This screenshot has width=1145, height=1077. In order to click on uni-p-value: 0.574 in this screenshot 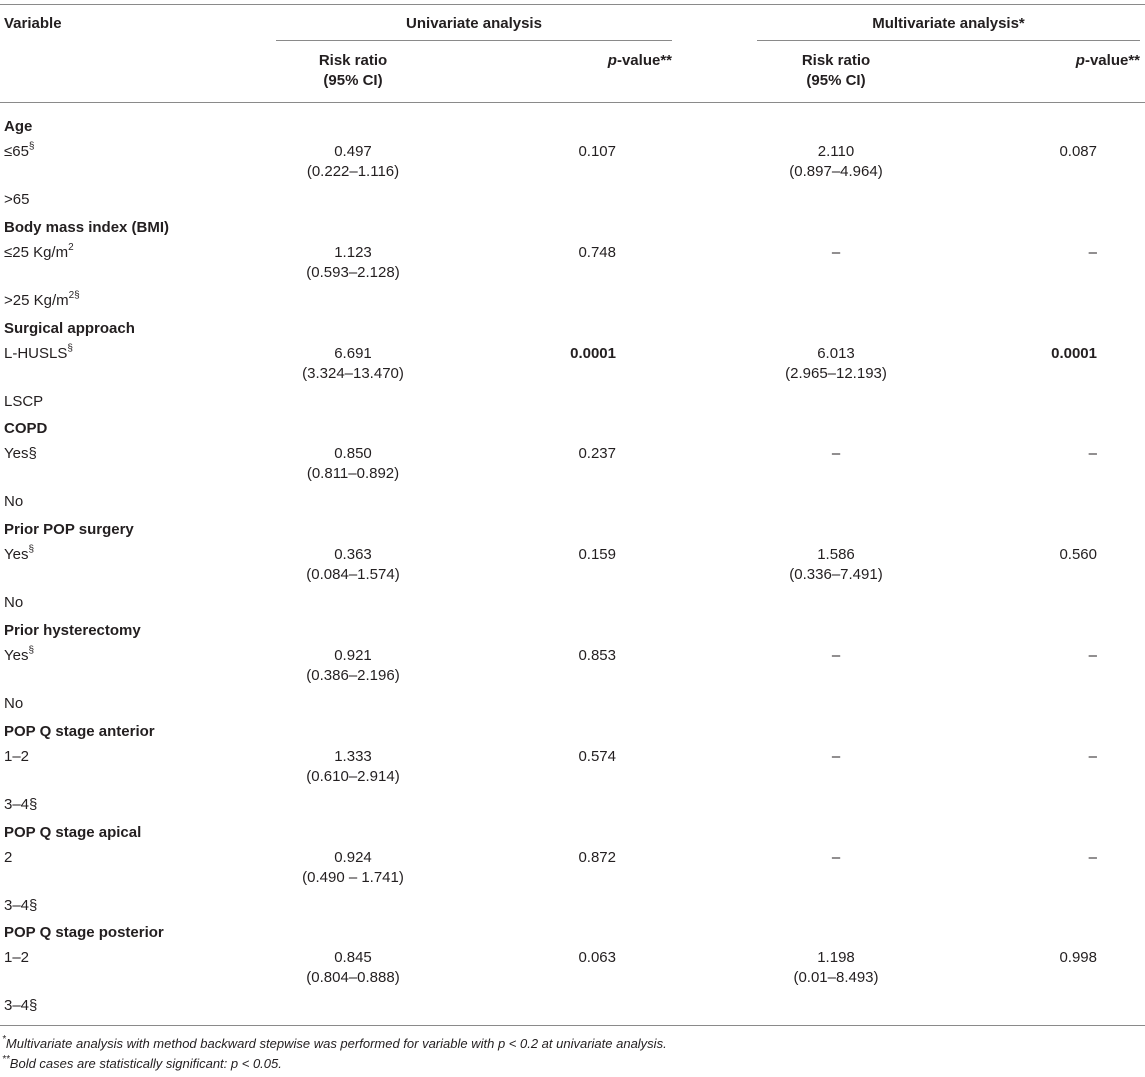, I will do `click(597, 756)`.